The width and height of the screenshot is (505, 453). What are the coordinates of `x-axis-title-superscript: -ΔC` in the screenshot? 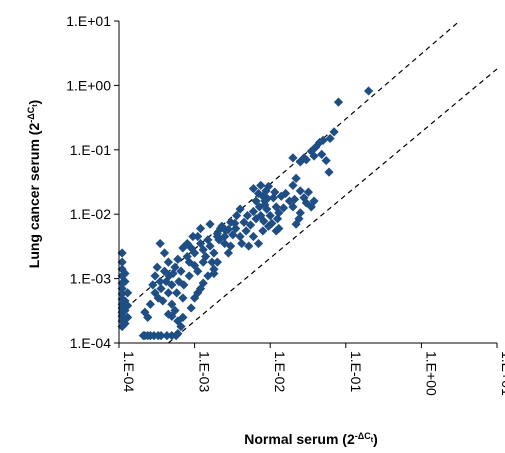 It's located at (363, 436).